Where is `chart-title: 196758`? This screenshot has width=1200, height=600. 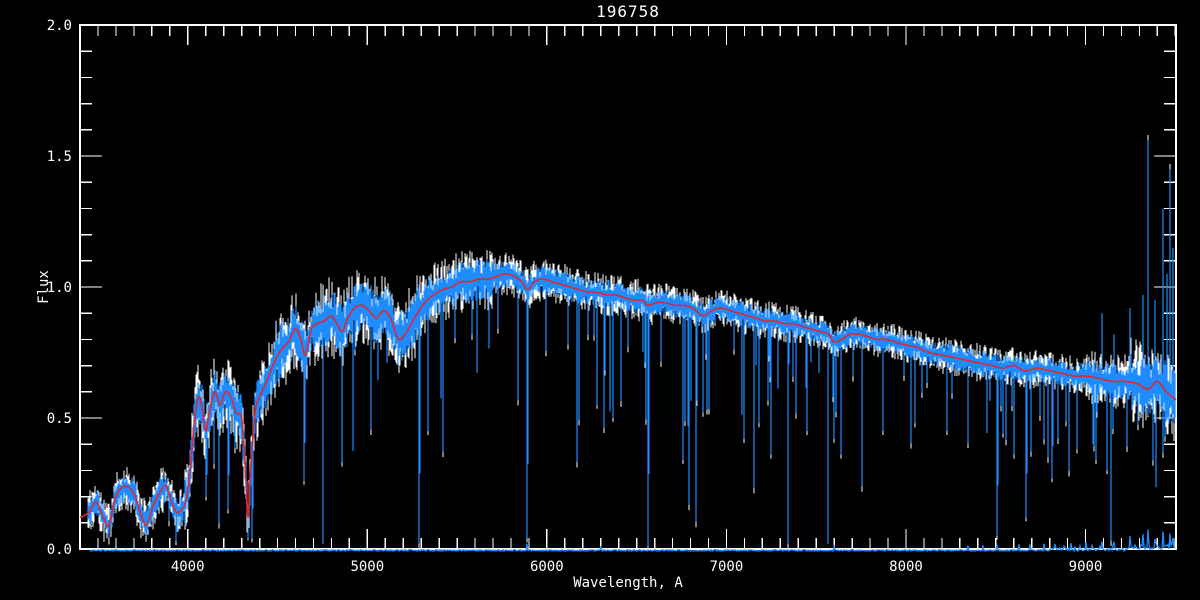 chart-title: 196758 is located at coordinates (628, 11).